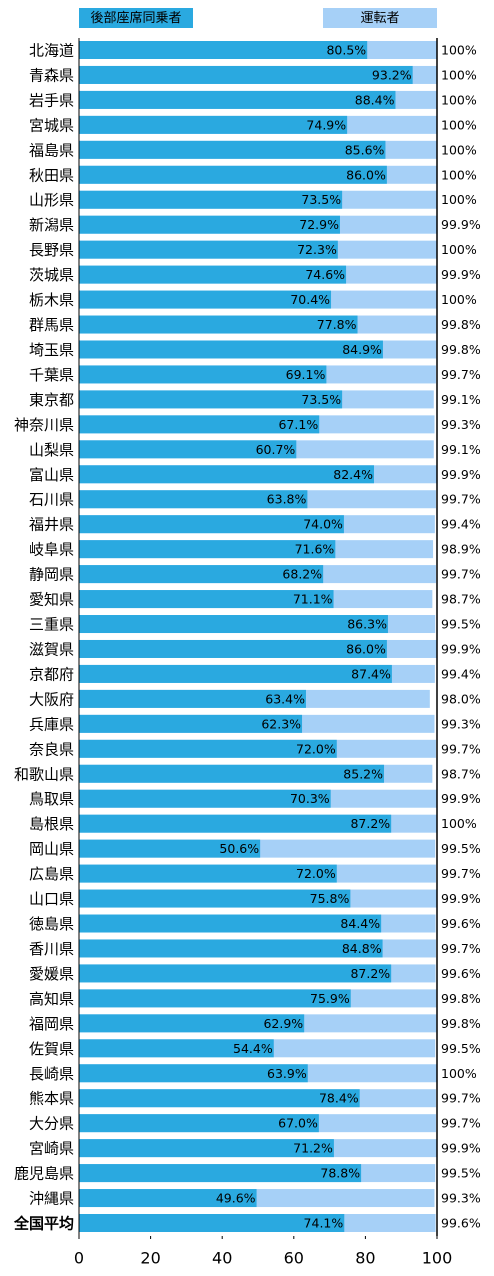 Image resolution: width=494 pixels, height=1276 pixels. I want to click on y-tick-label: 愛知県, so click(51, 600).